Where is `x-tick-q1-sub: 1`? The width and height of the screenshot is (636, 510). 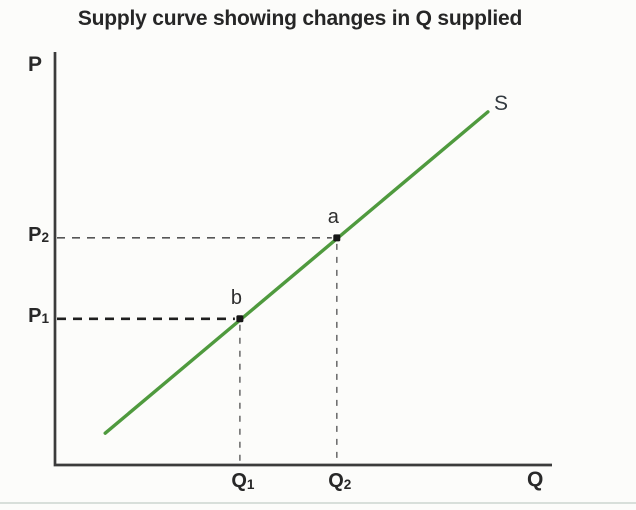
x-tick-q1-sub: 1 is located at coordinates (250, 484).